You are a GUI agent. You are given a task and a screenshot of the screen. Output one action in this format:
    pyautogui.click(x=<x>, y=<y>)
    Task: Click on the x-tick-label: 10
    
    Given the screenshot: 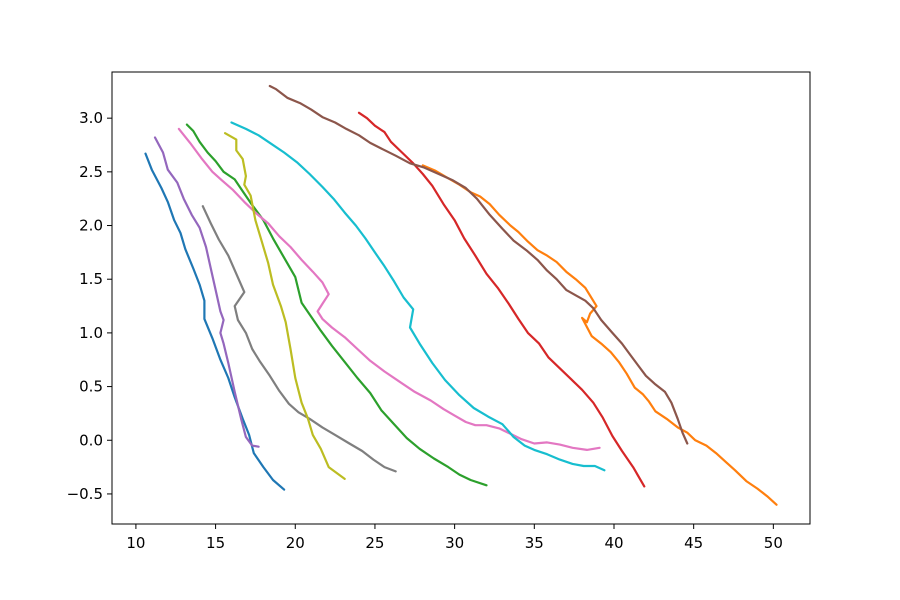 What is the action you would take?
    pyautogui.click(x=135, y=543)
    